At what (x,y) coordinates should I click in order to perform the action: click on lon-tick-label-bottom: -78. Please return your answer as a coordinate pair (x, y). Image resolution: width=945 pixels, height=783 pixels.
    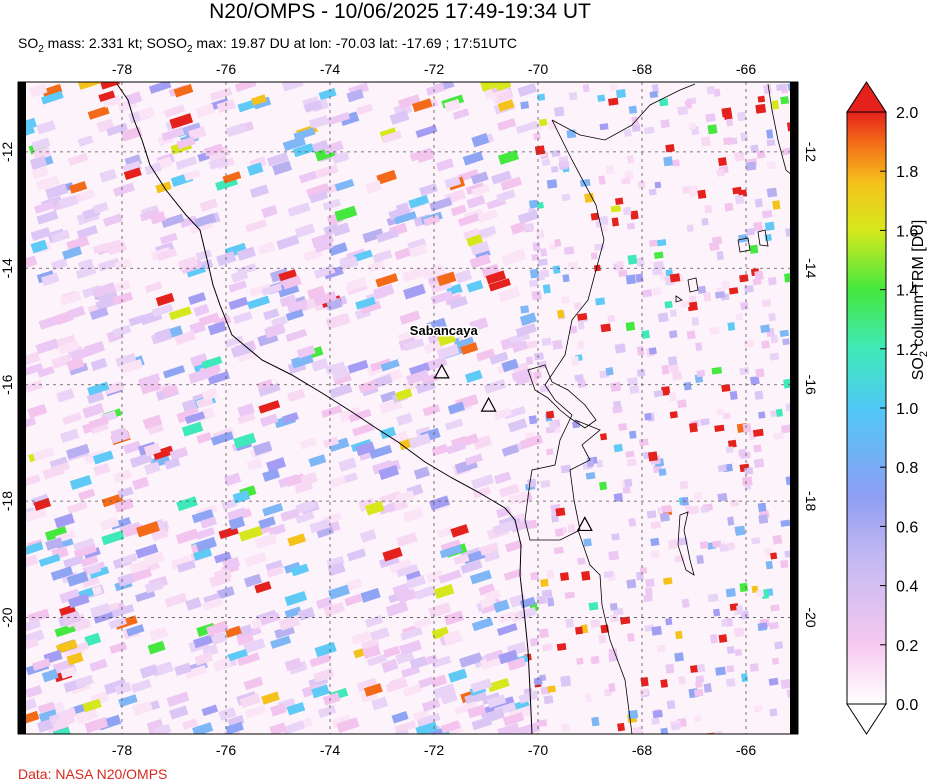
    Looking at the image, I should click on (122, 750).